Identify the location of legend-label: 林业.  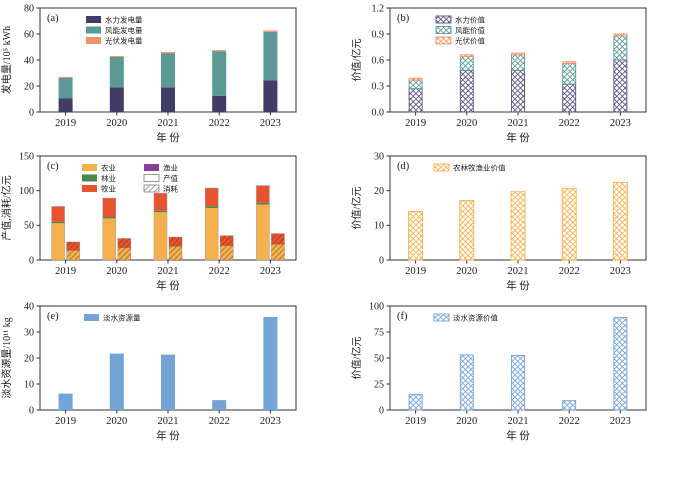
(108, 178).